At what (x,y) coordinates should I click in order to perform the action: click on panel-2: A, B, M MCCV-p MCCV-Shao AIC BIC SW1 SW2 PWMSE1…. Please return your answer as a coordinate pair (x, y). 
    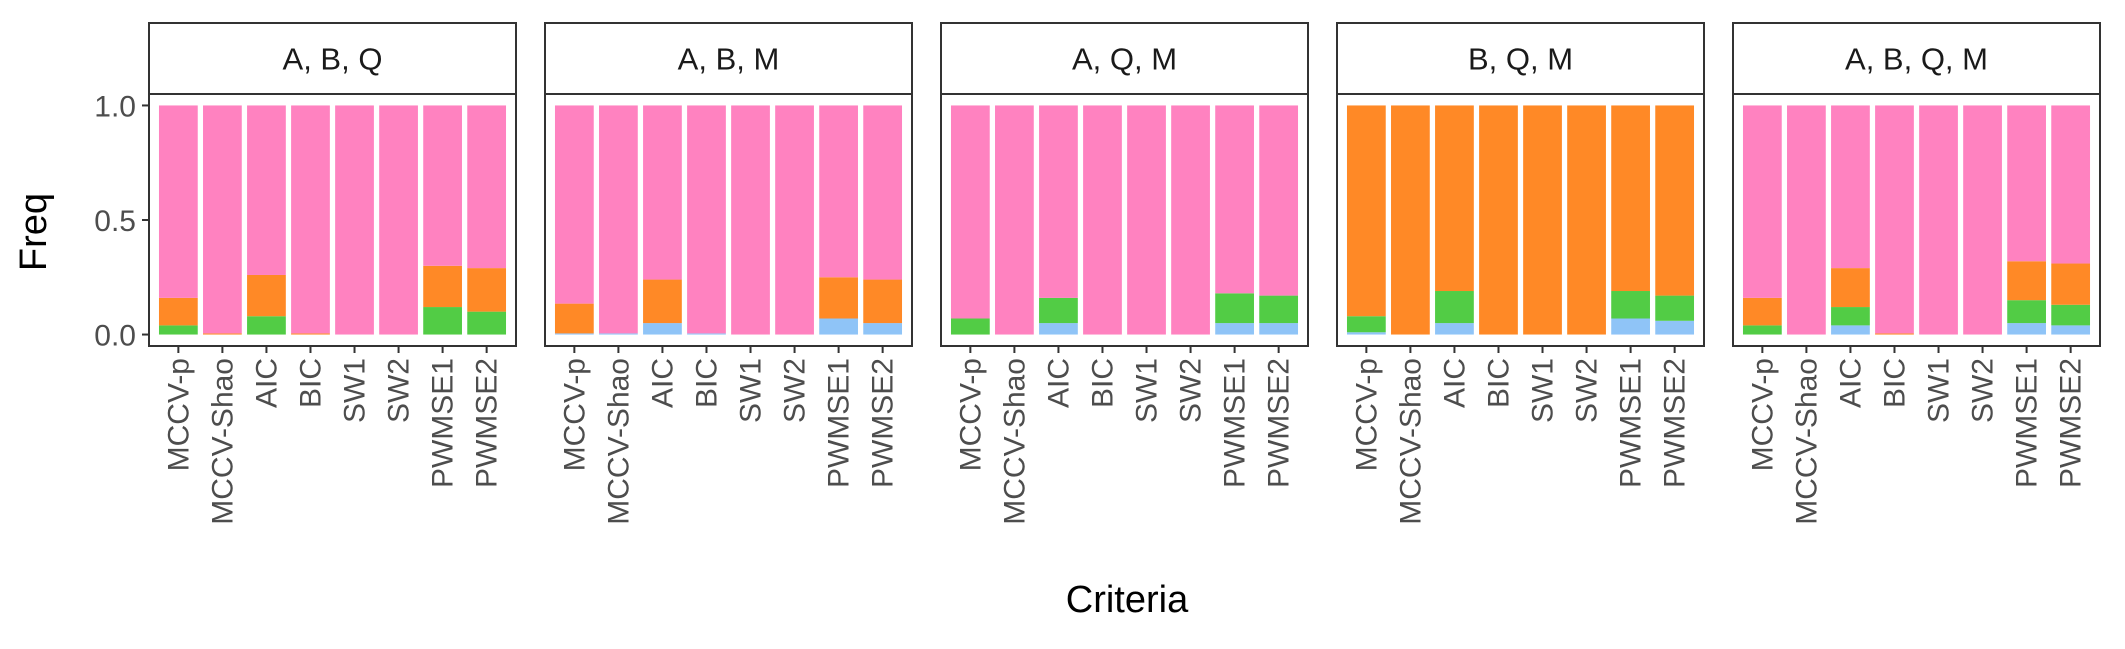
    Looking at the image, I should click on (728, 273).